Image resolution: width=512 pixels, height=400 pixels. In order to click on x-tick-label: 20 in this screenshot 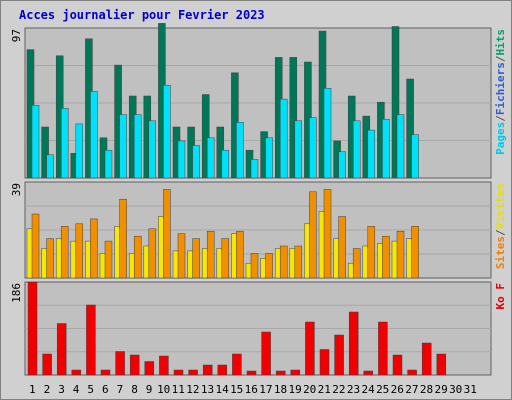, I will do `click(309, 389)`.